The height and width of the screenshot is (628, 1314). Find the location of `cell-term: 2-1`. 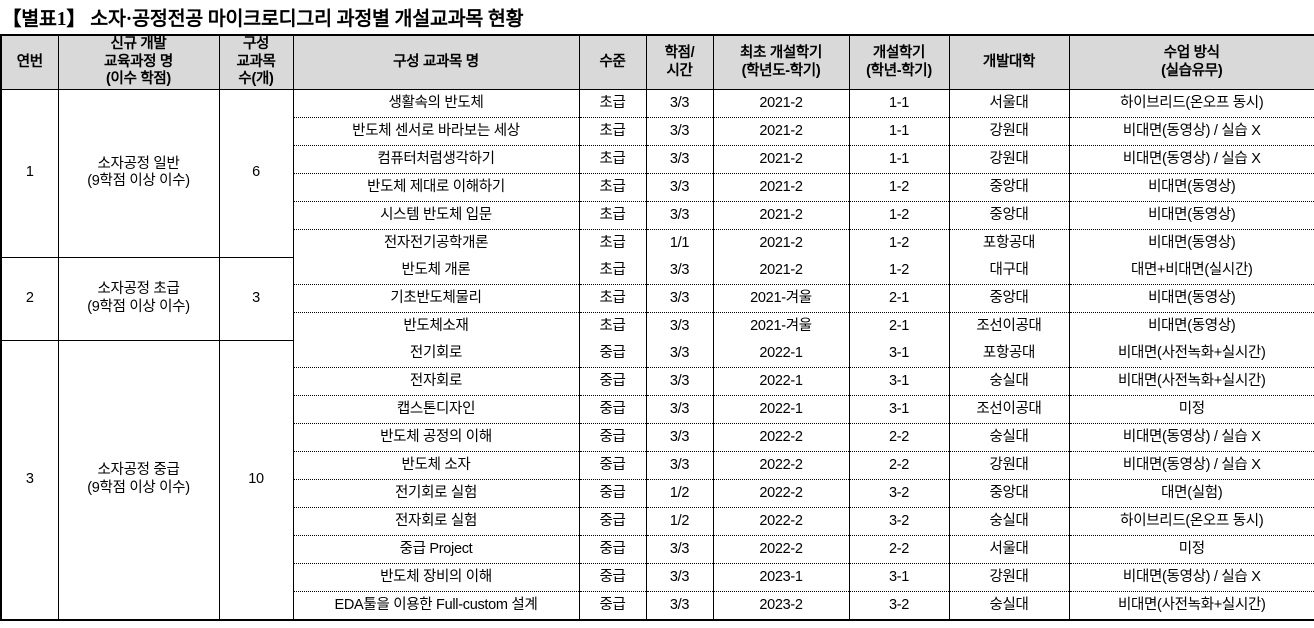

cell-term: 2-1 is located at coordinates (899, 298).